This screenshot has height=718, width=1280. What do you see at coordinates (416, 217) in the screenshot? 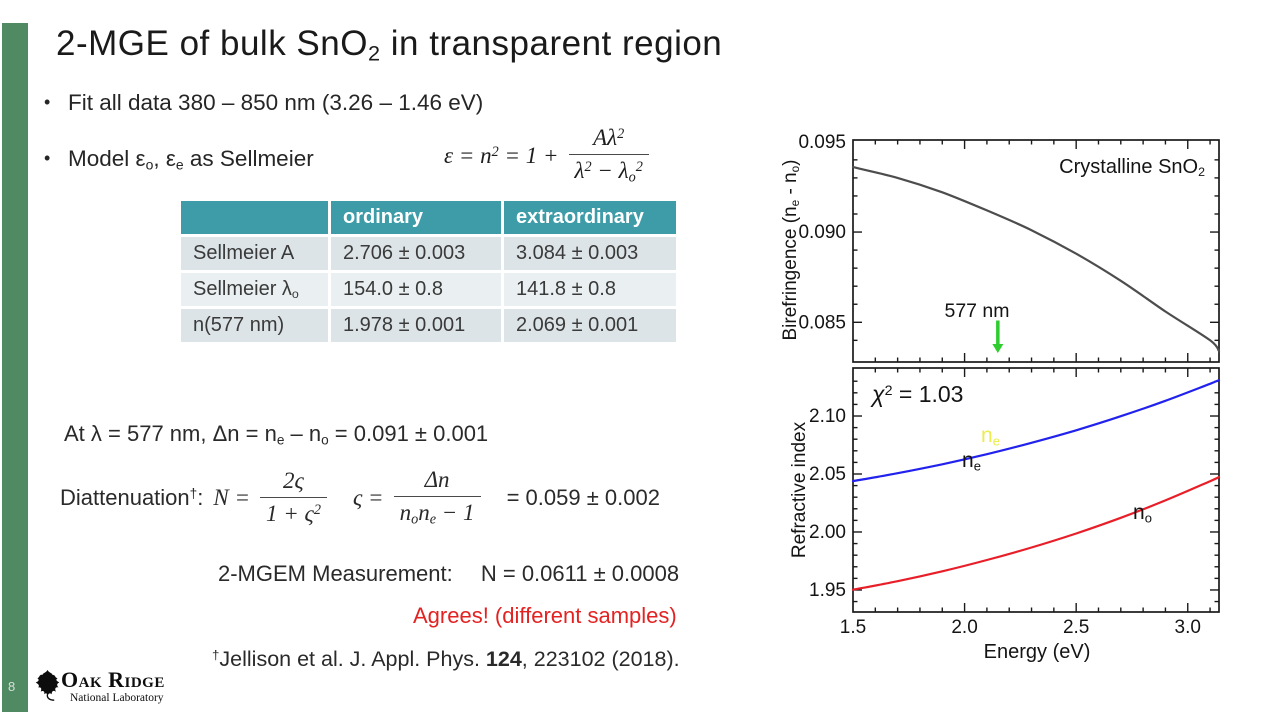
I see `table-header-ordinary: ordinary` at bounding box center [416, 217].